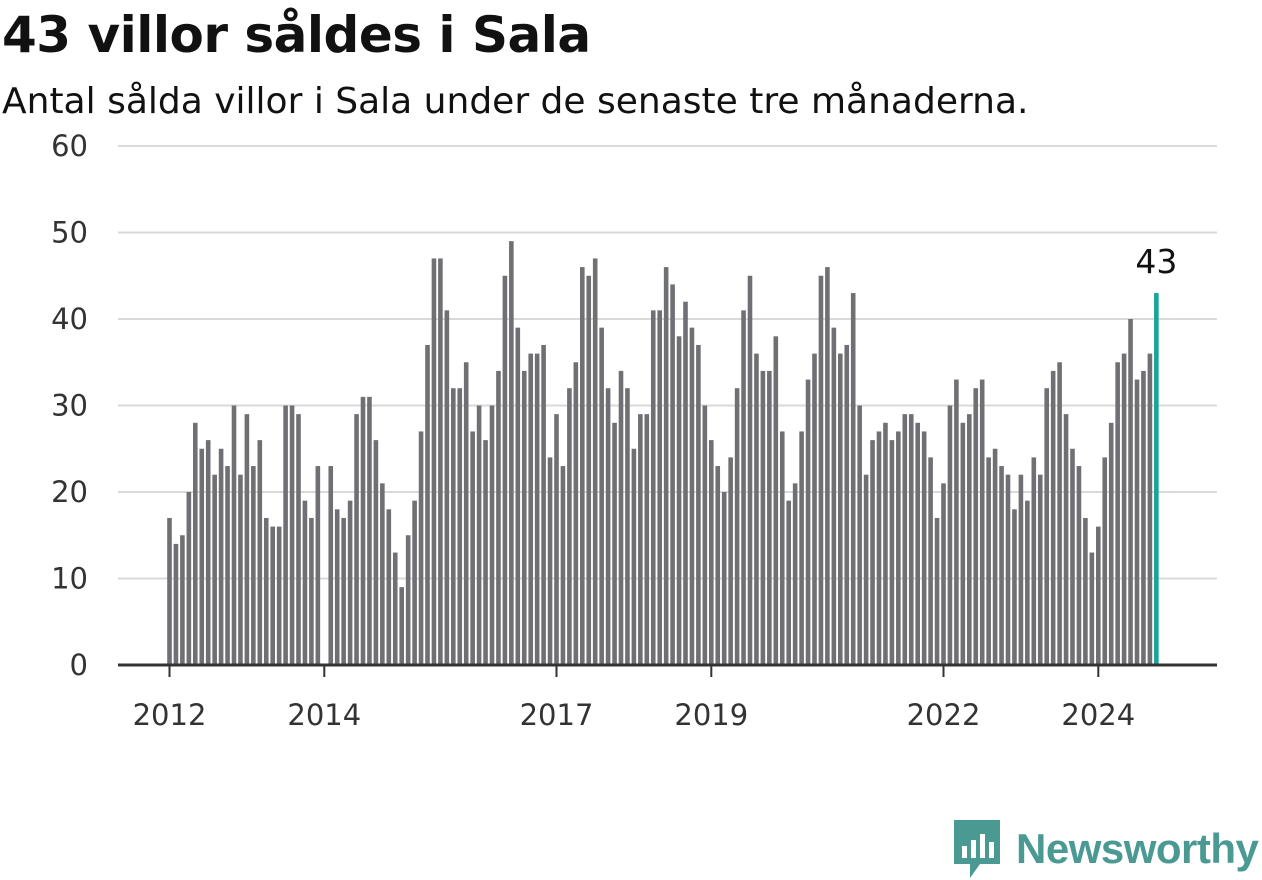 Image resolution: width=1262 pixels, height=880 pixels. What do you see at coordinates (324, 715) in the screenshot?
I see `x-tick-label: 2014` at bounding box center [324, 715].